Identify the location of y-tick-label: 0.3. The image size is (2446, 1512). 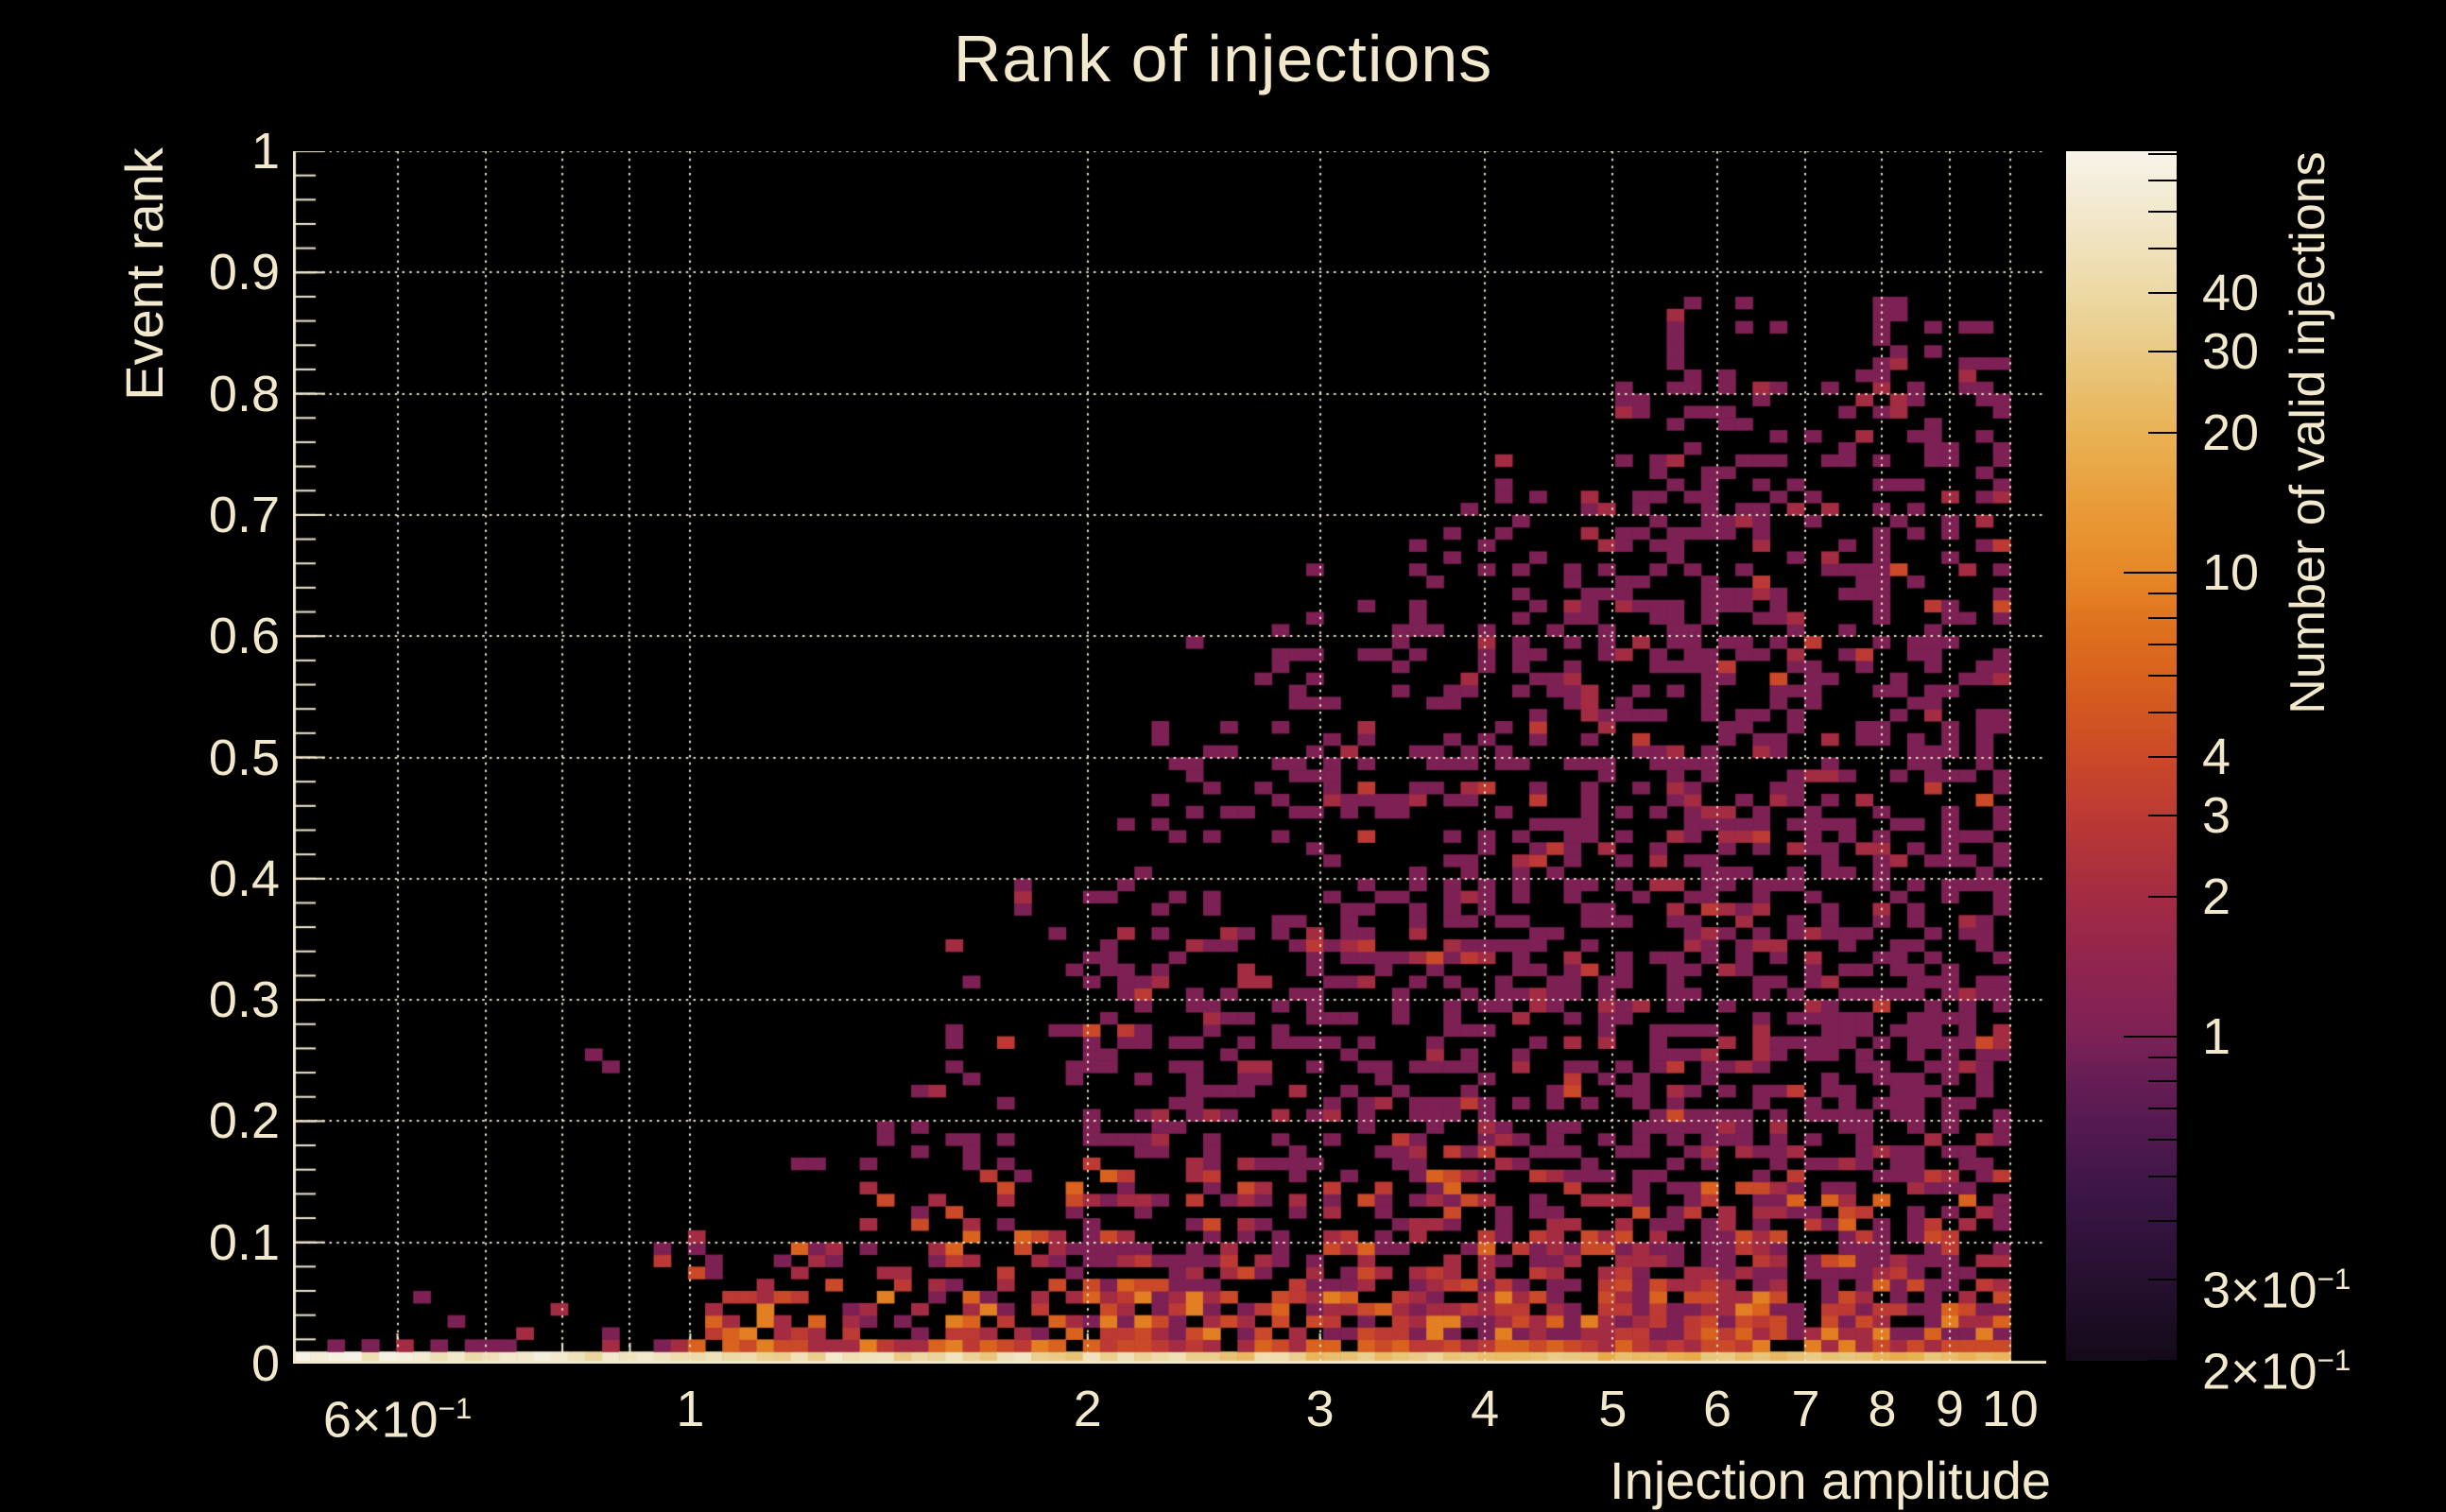
(244, 1000).